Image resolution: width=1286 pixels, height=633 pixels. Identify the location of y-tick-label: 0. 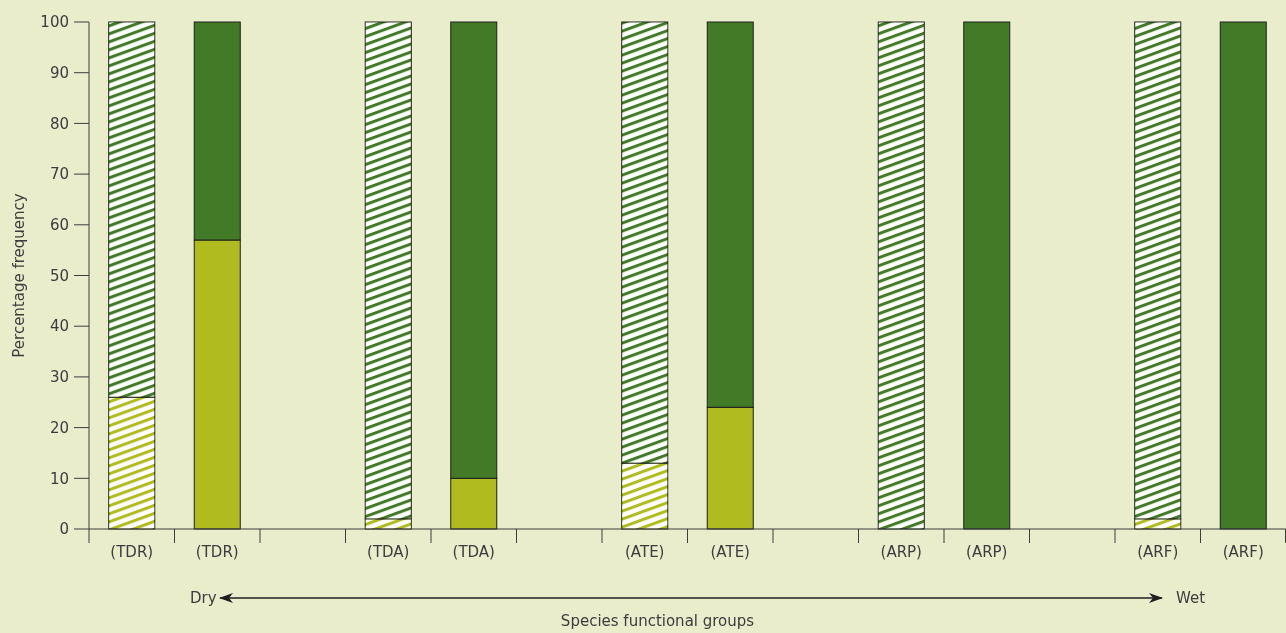
(64, 529).